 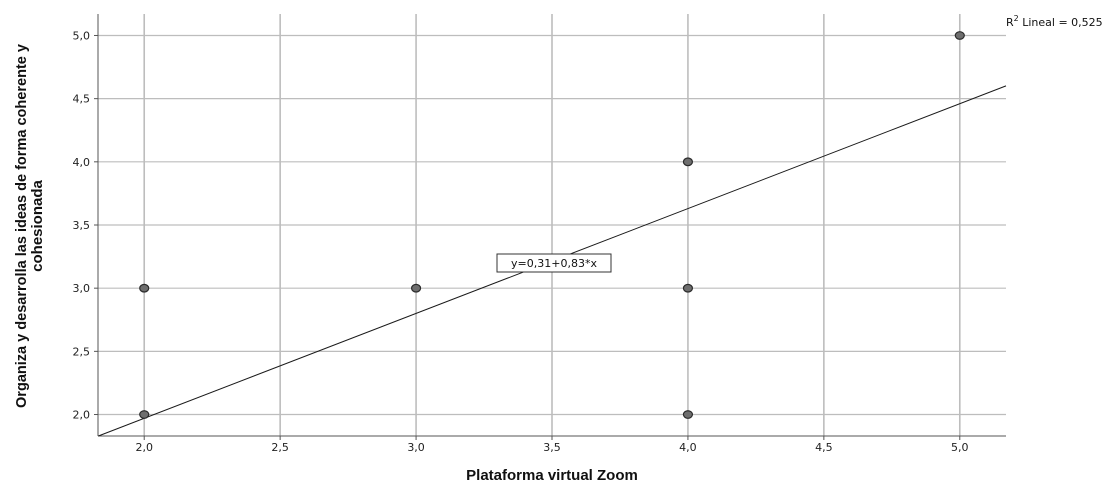 I want to click on x-axis-title: Plataforma virtual Zoom, so click(x=552, y=475).